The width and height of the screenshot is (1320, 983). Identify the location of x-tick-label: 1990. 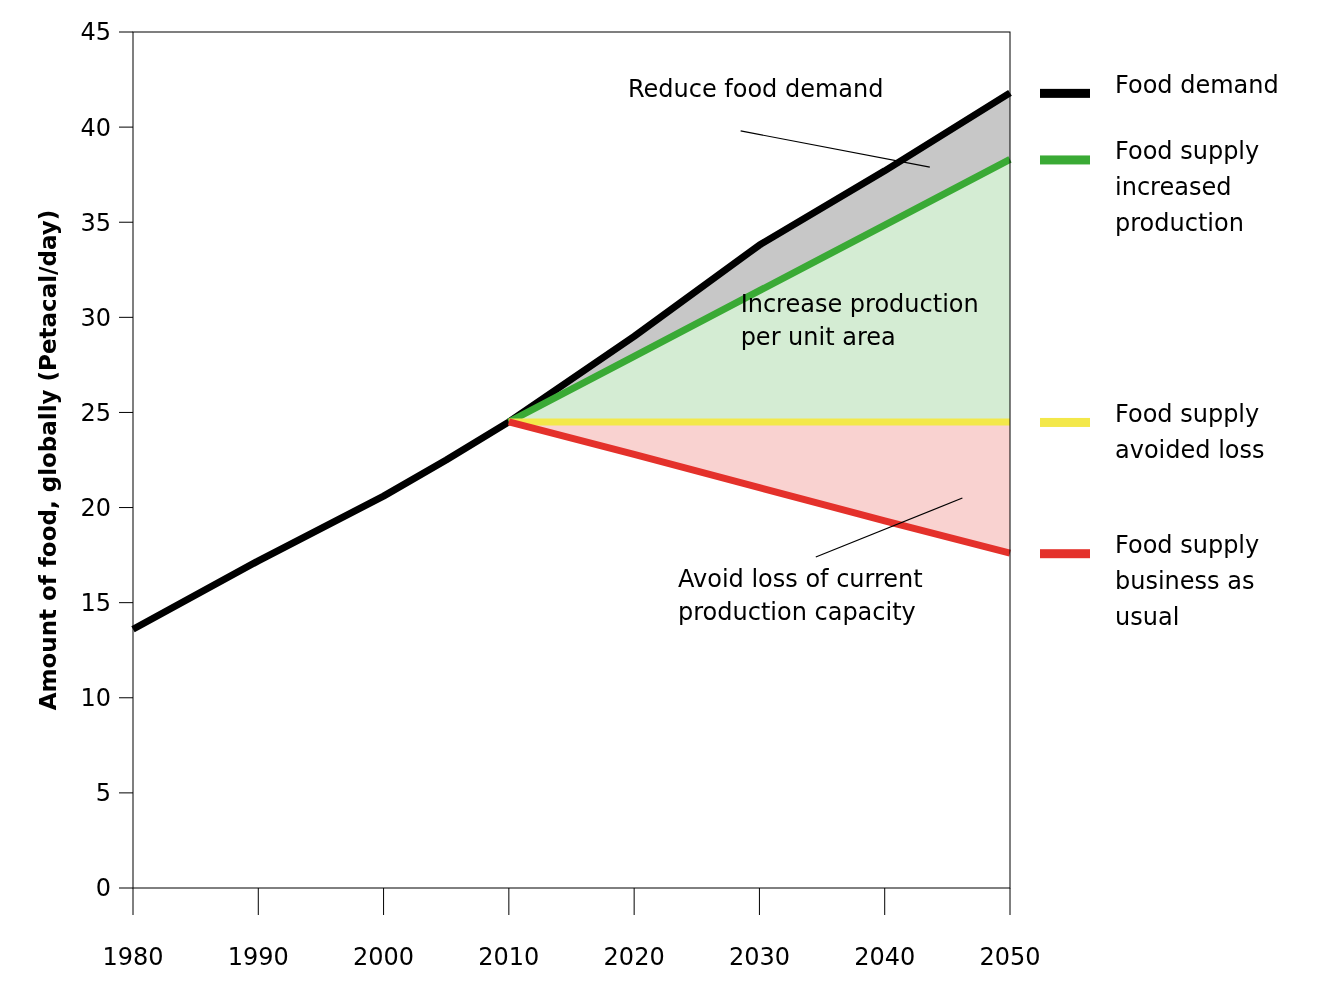
(258, 957).